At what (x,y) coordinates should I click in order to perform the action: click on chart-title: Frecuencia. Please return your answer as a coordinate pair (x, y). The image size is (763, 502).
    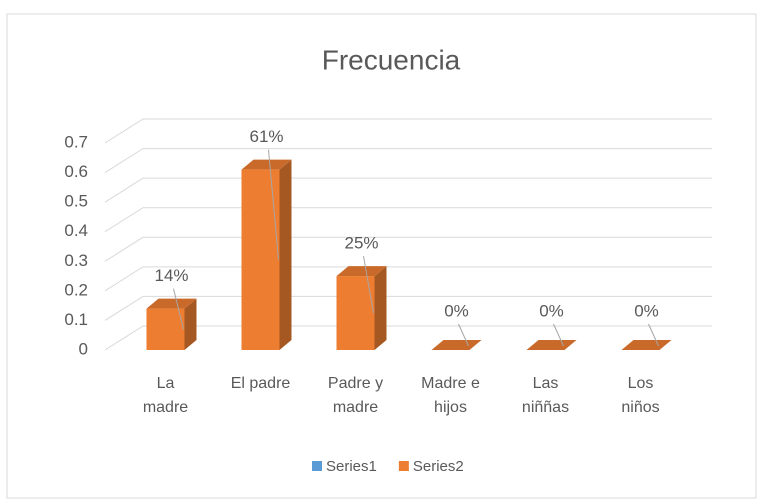
    Looking at the image, I should click on (391, 59).